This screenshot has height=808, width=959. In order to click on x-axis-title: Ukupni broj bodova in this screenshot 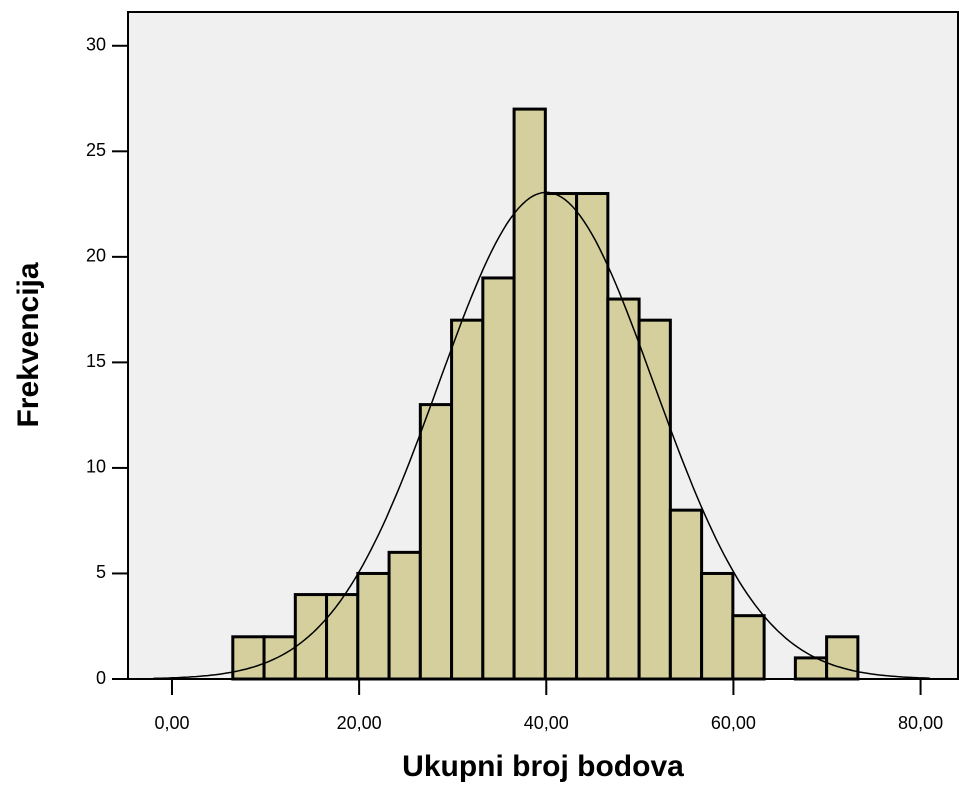, I will do `click(543, 766)`.